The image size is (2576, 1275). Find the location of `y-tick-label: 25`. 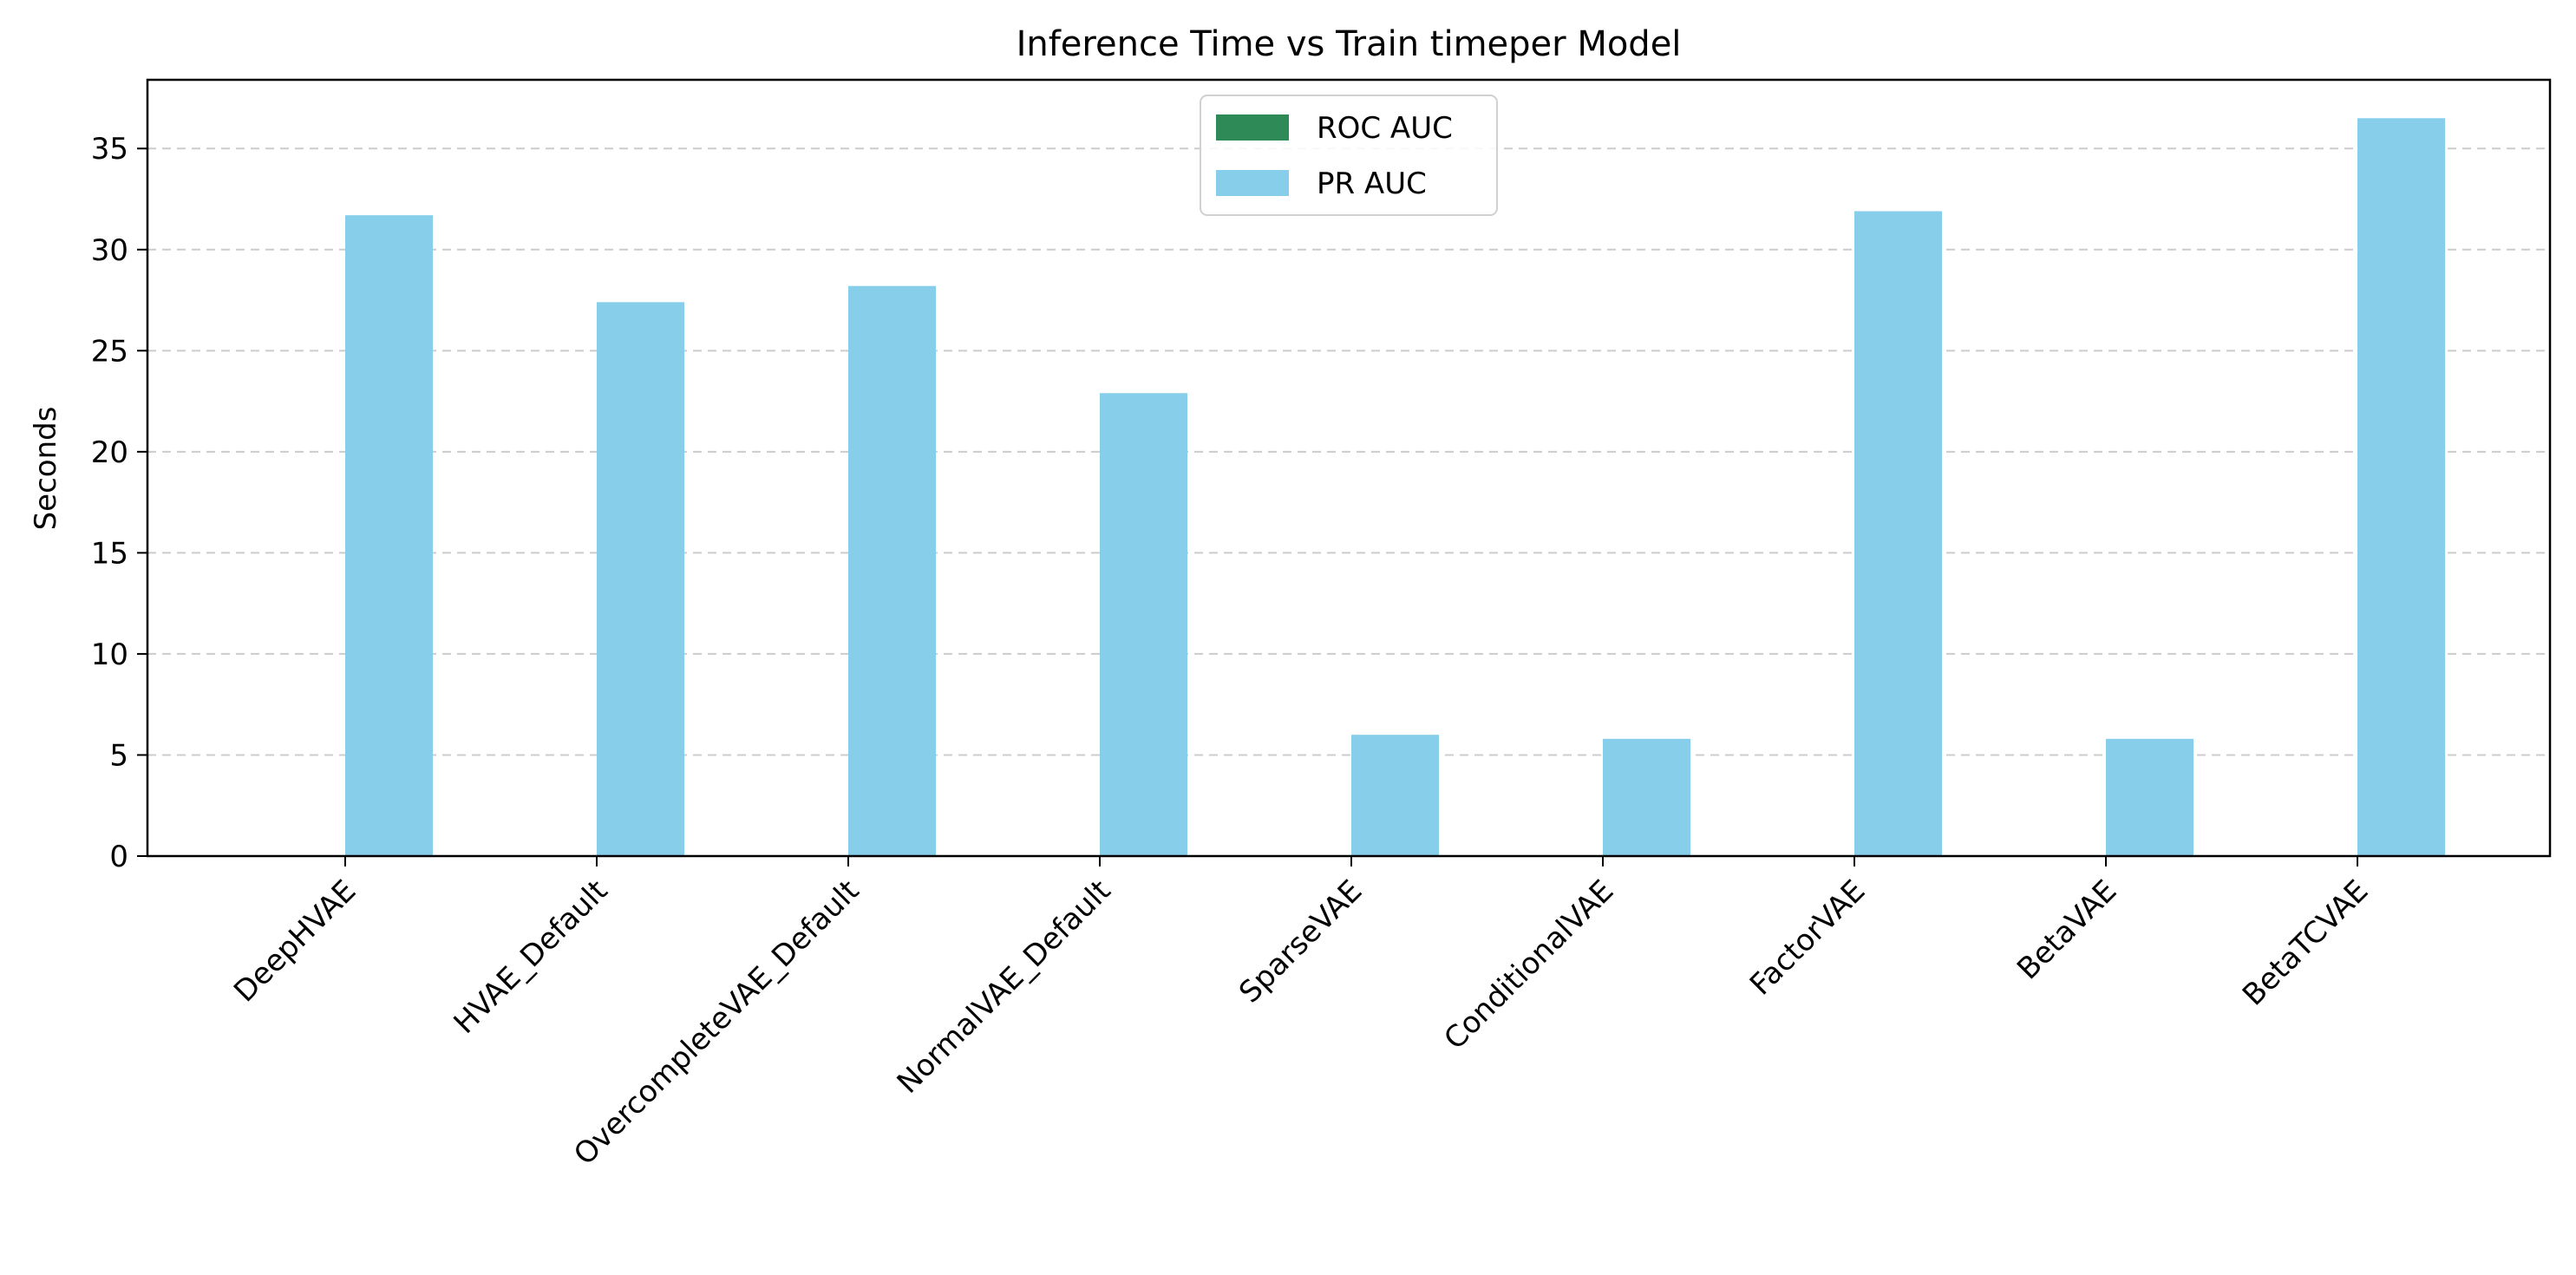

y-tick-label: 25 is located at coordinates (109, 351).